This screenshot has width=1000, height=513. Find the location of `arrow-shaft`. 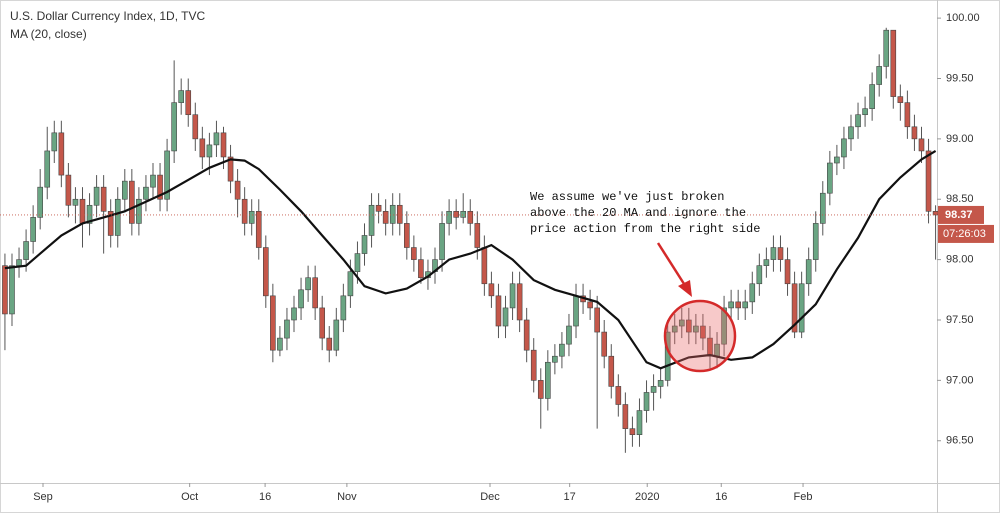

arrow-shaft is located at coordinates (672, 265).